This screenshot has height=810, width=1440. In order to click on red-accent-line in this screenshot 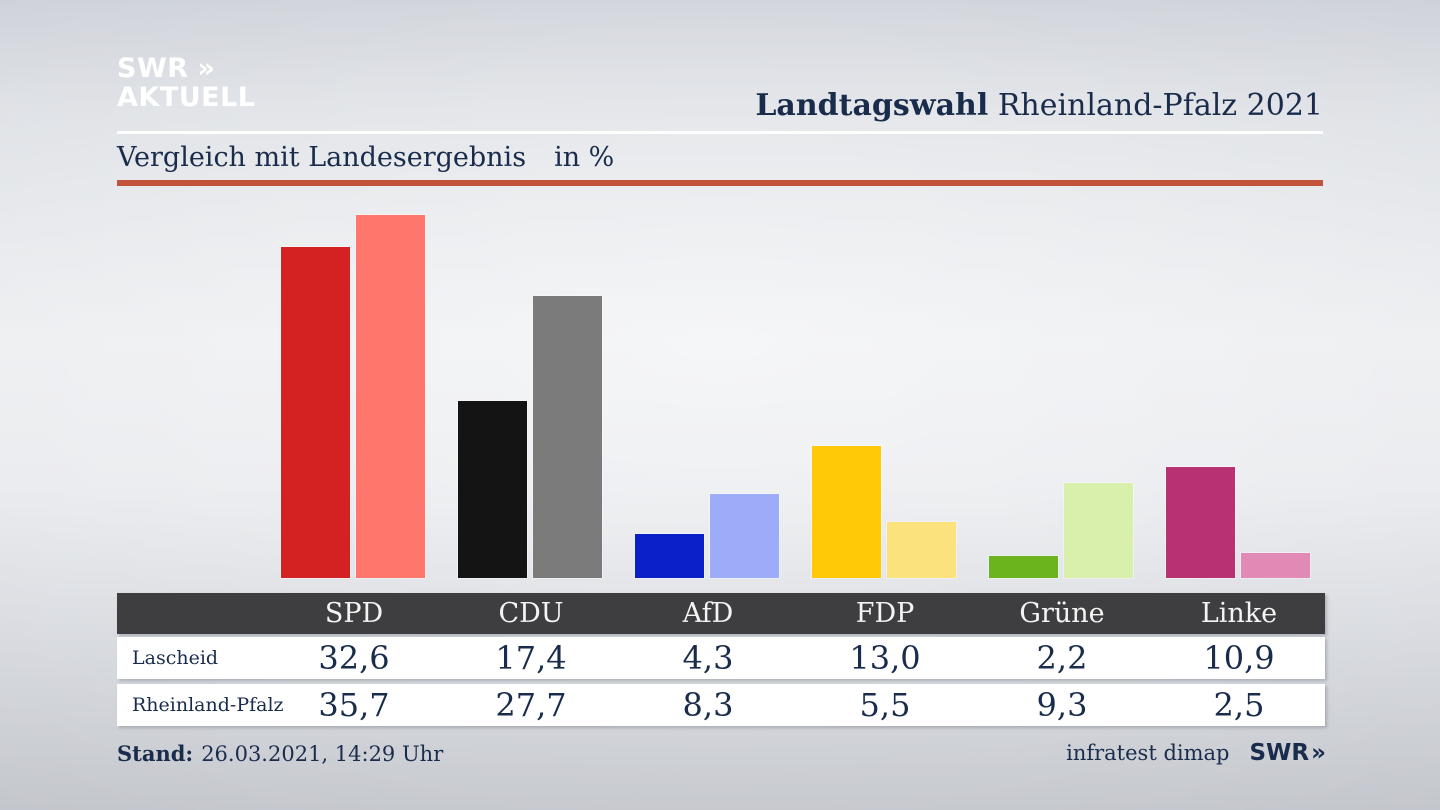, I will do `click(720, 183)`.